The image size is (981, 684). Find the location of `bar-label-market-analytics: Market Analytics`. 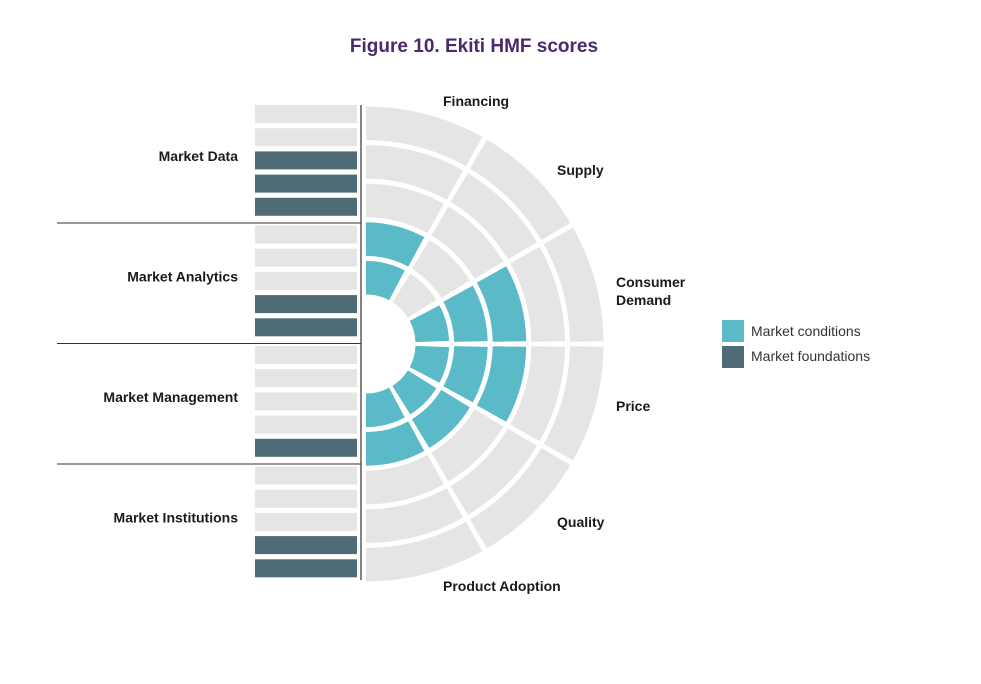

bar-label-market-analytics: Market Analytics is located at coordinates (182, 277).